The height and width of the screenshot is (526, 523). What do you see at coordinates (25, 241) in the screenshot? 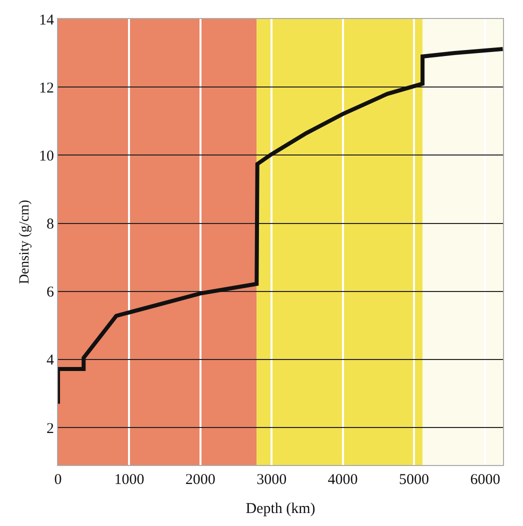
I see `y-axis-title: Density (g/cm)` at bounding box center [25, 241].